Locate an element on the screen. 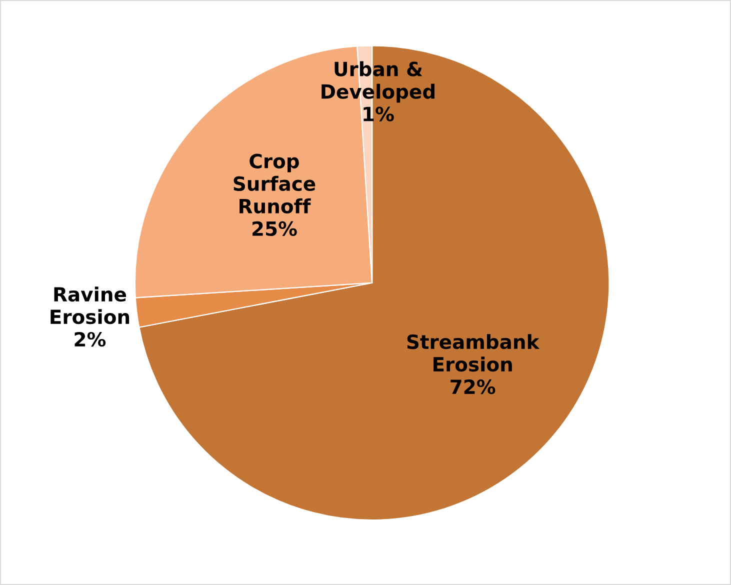 This screenshot has width=731, height=585. slice-label: Crop Surface Runoff is located at coordinates (275, 184).